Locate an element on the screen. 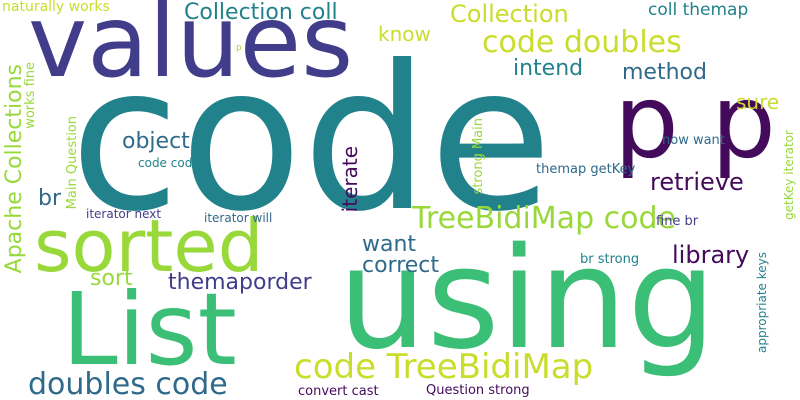 The height and width of the screenshot is (400, 800). word-intend: intend is located at coordinates (548, 68).